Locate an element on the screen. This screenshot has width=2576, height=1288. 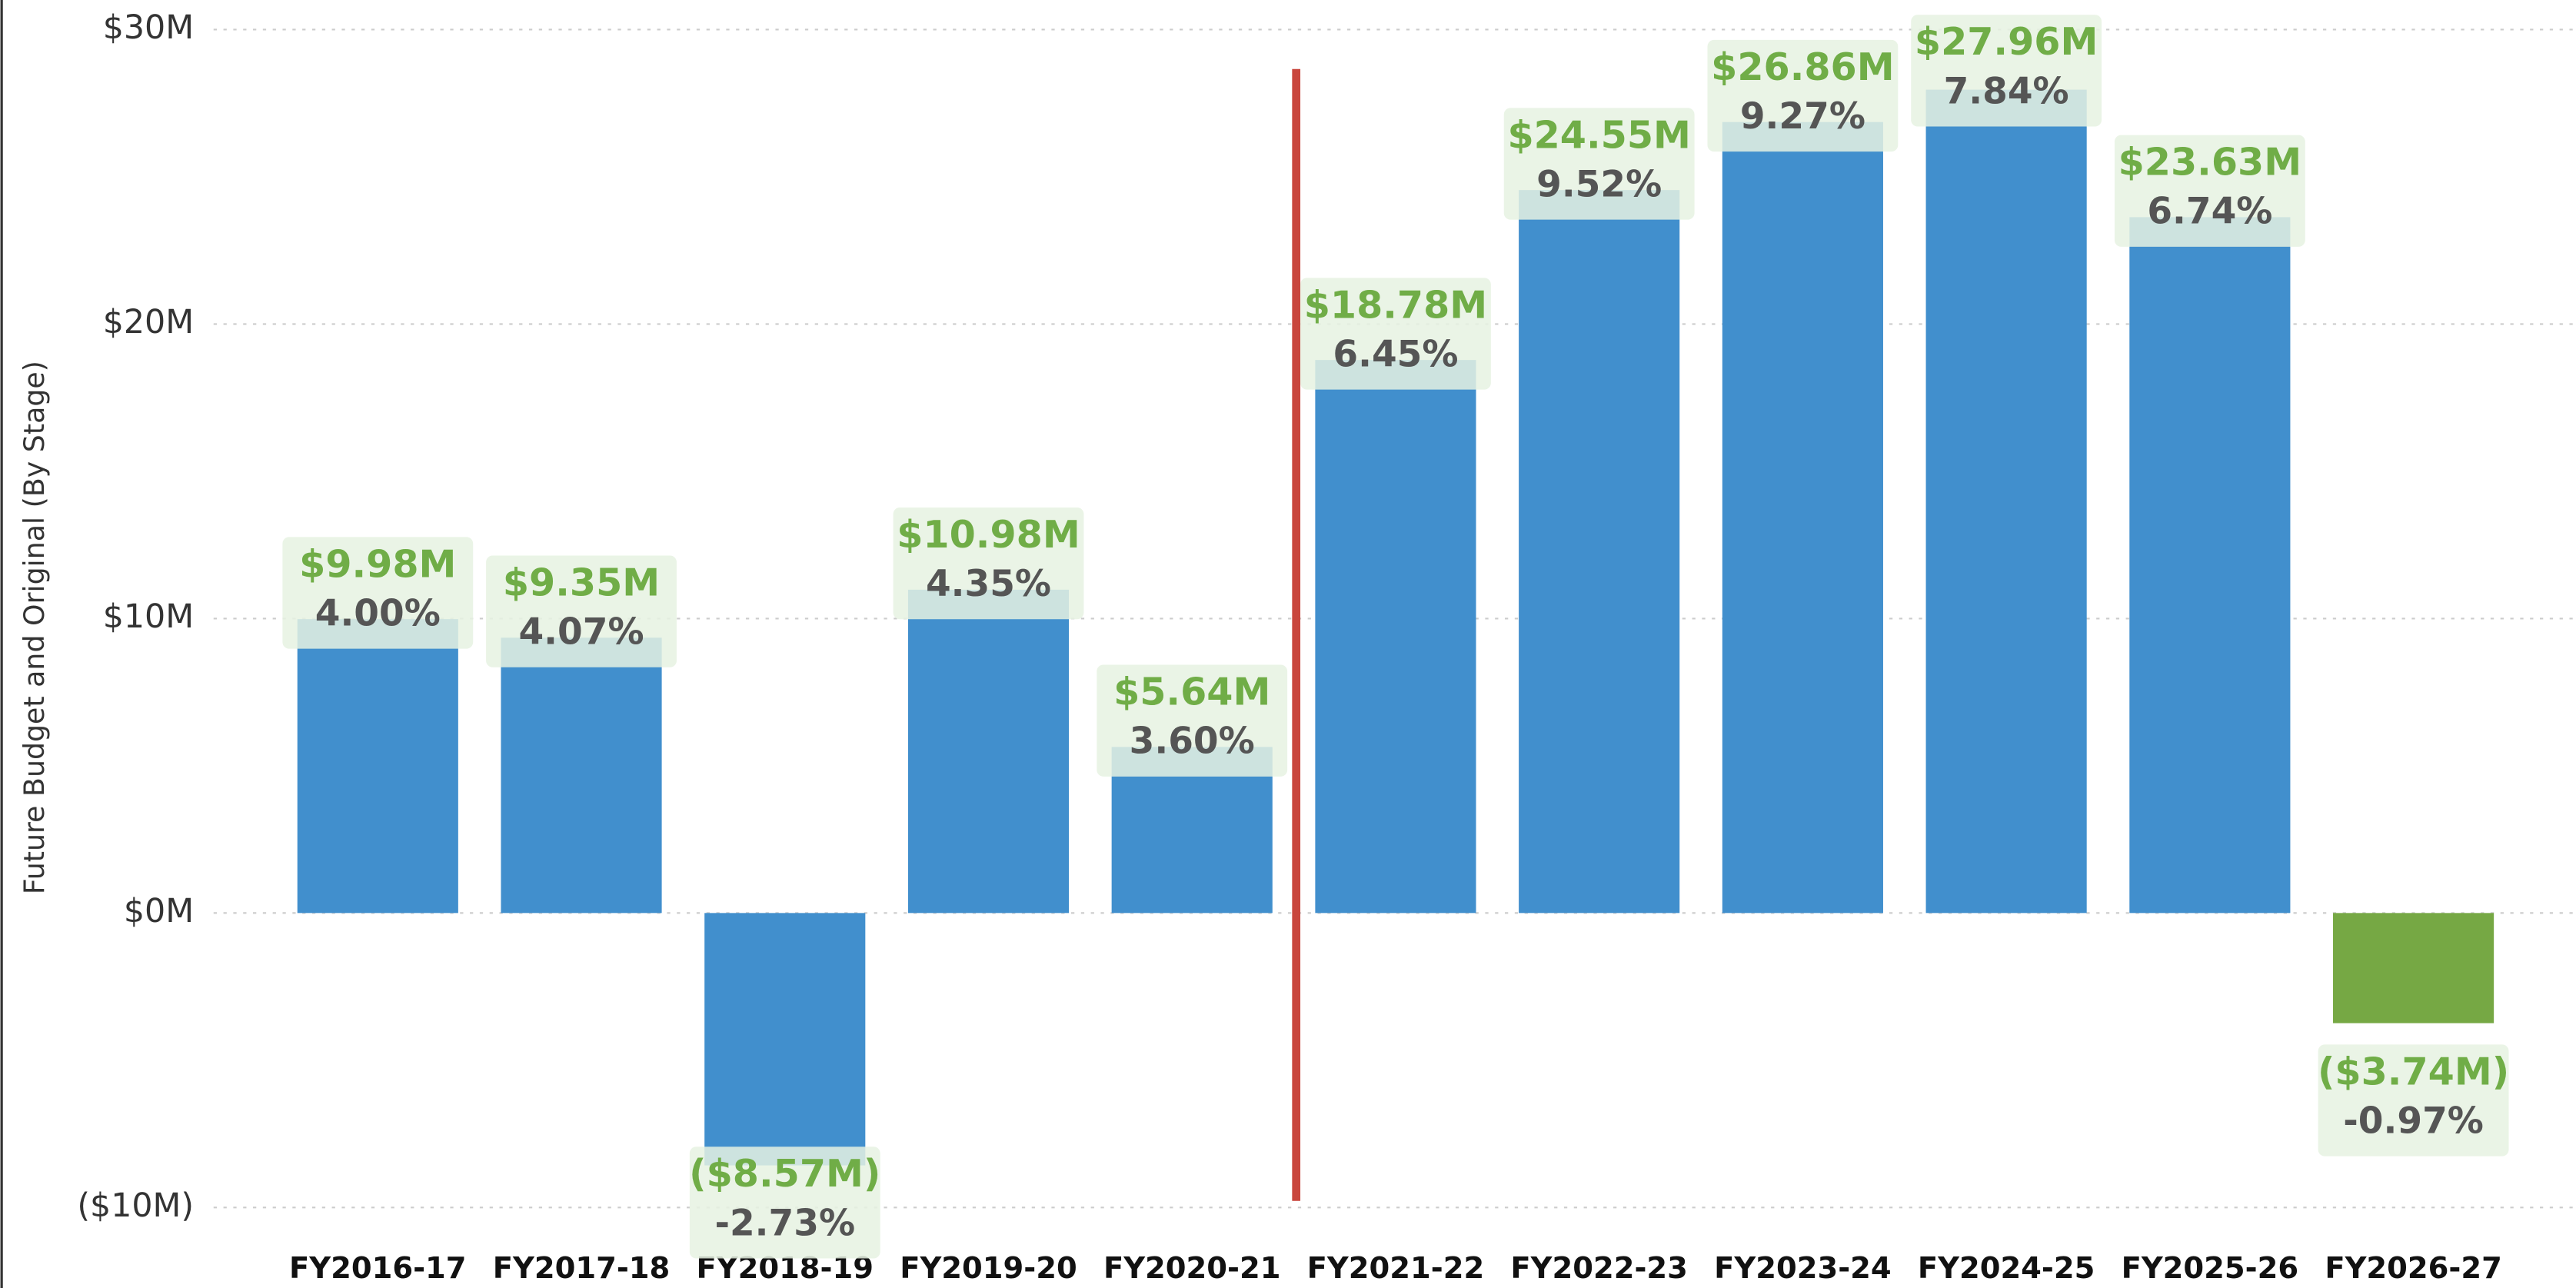
x-tick-label: FY2025-26 is located at coordinates (2210, 1269).